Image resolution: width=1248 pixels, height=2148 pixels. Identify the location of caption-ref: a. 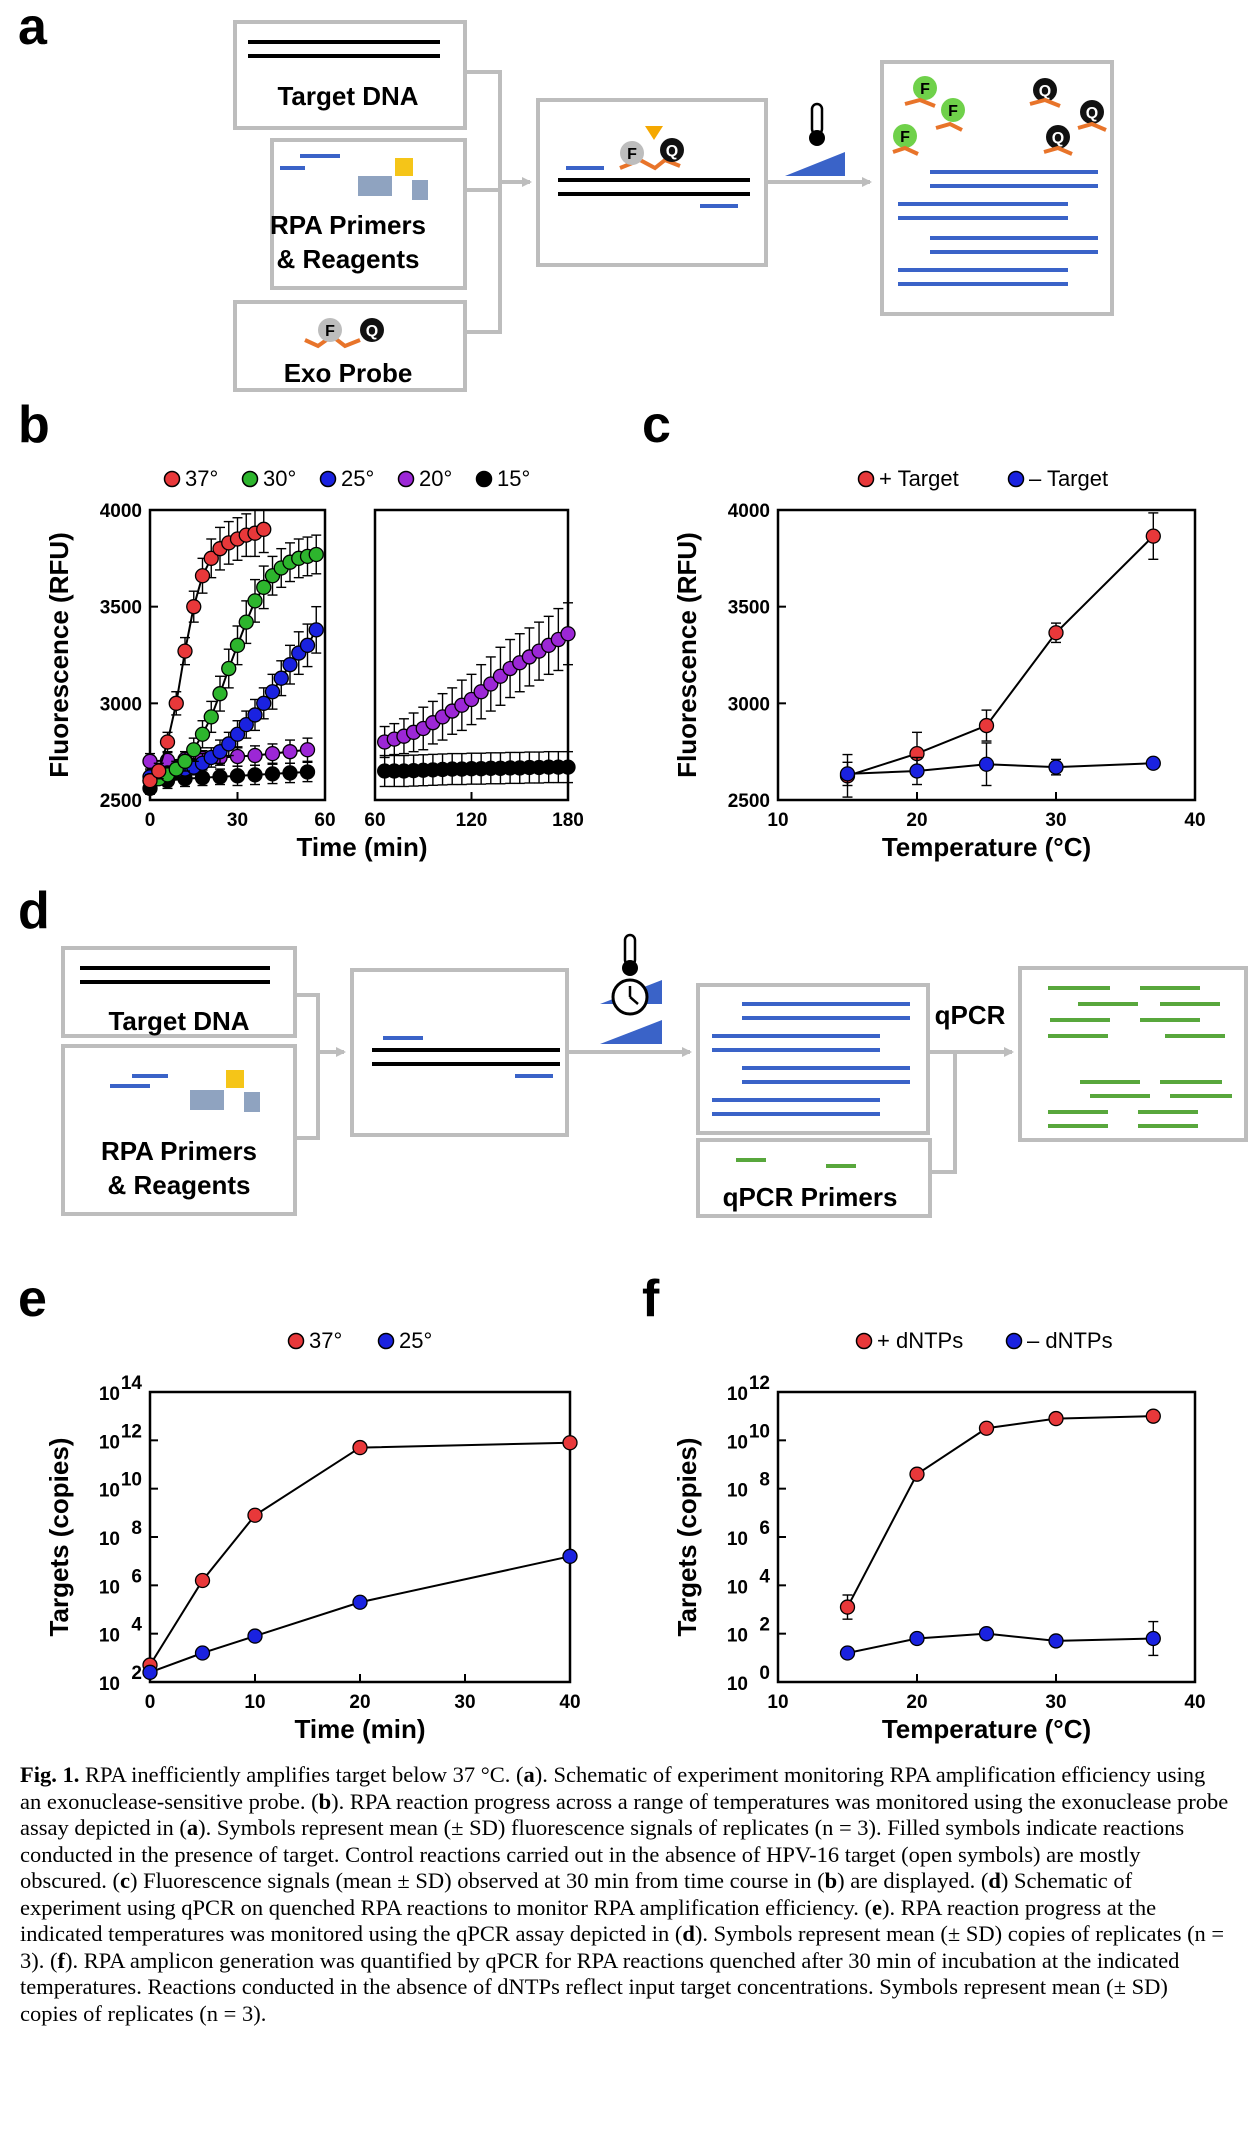
(529, 1774).